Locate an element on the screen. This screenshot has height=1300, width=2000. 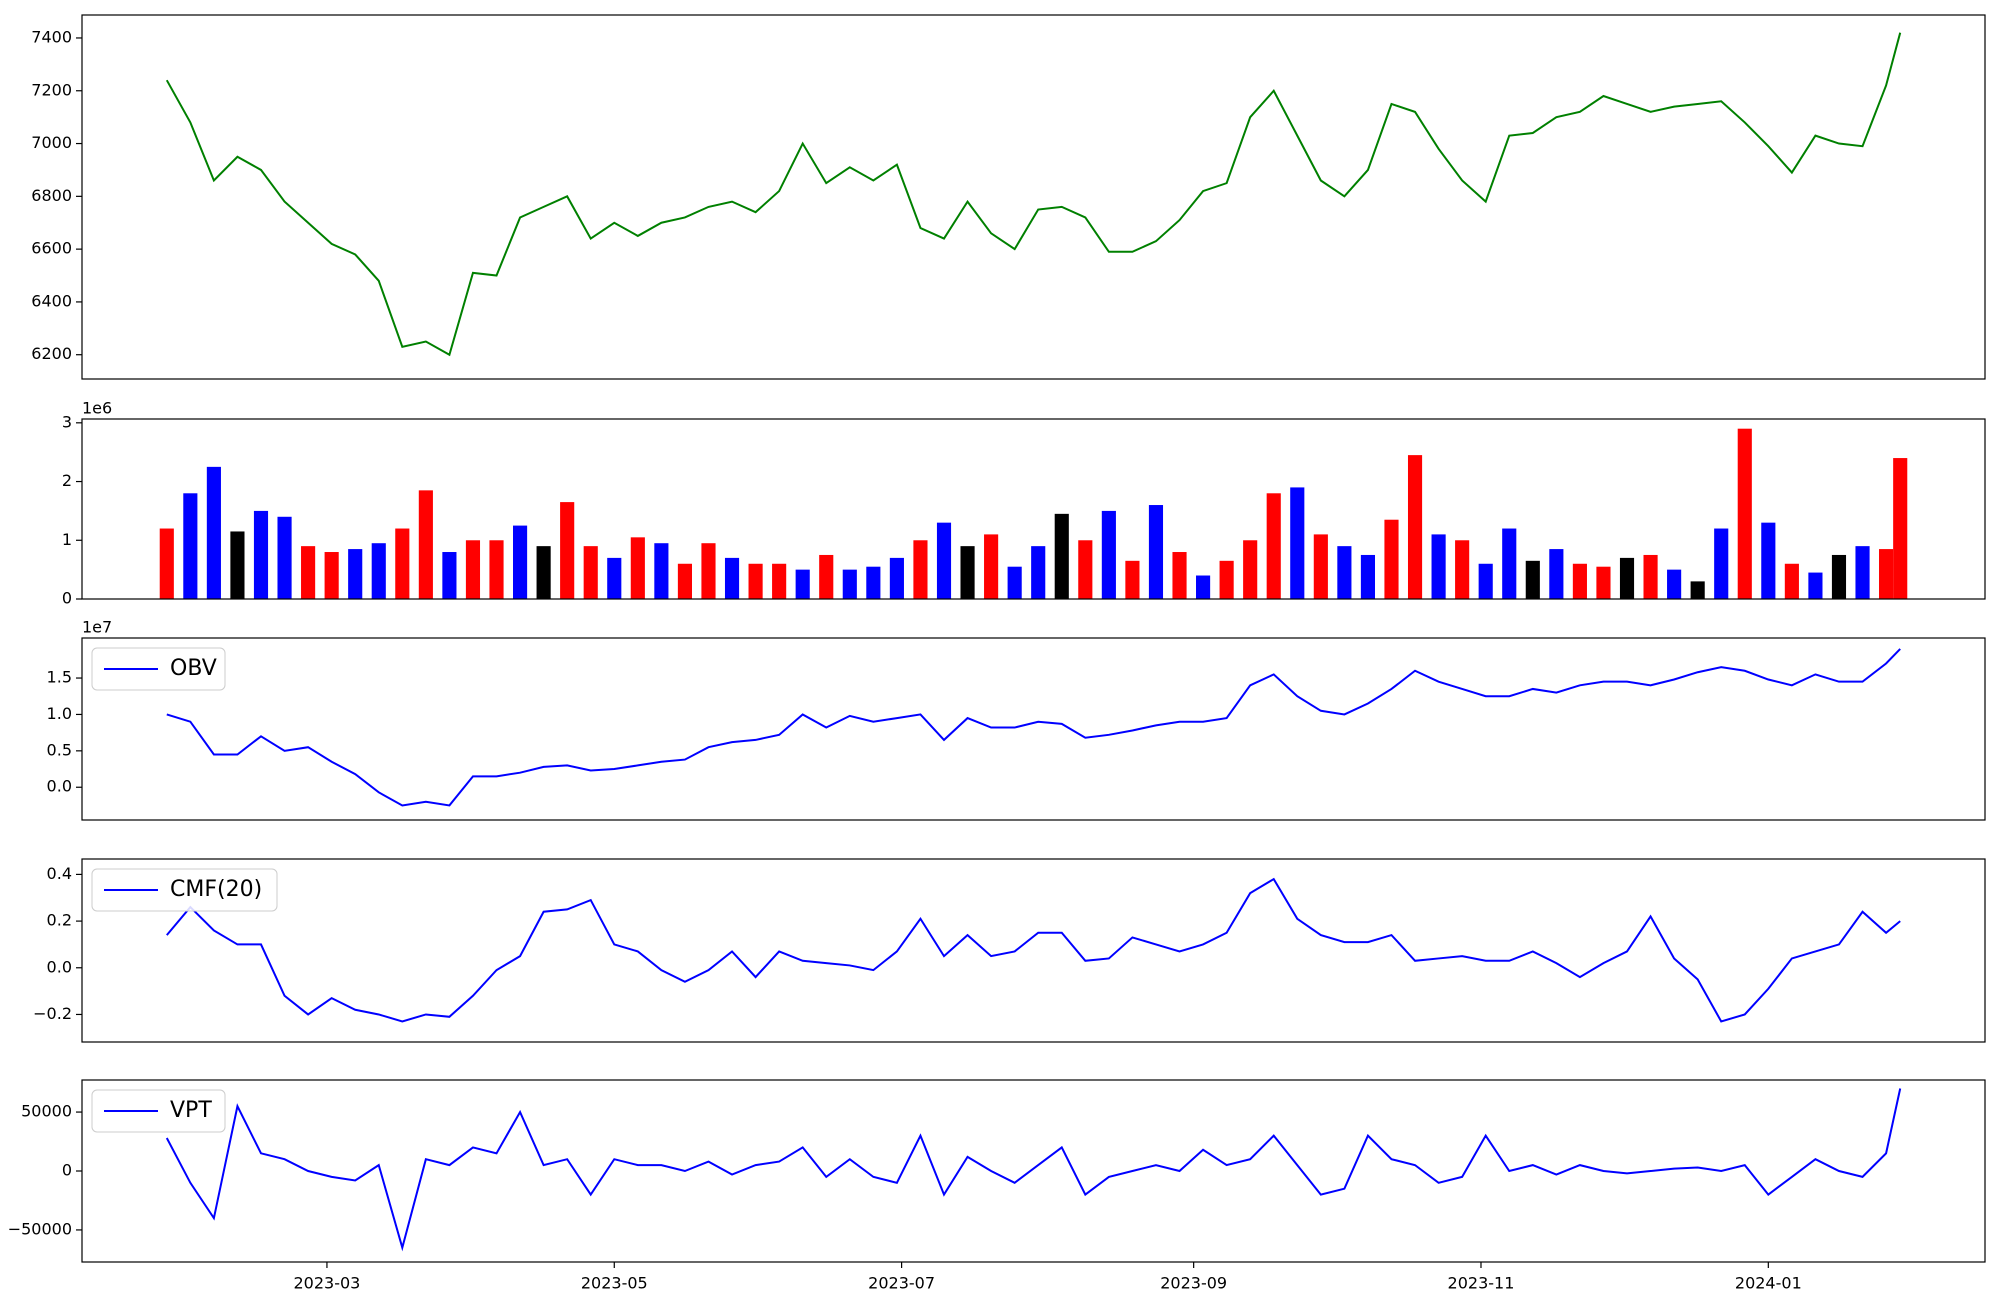
y-tick-label: 3 is located at coordinates (67, 421).